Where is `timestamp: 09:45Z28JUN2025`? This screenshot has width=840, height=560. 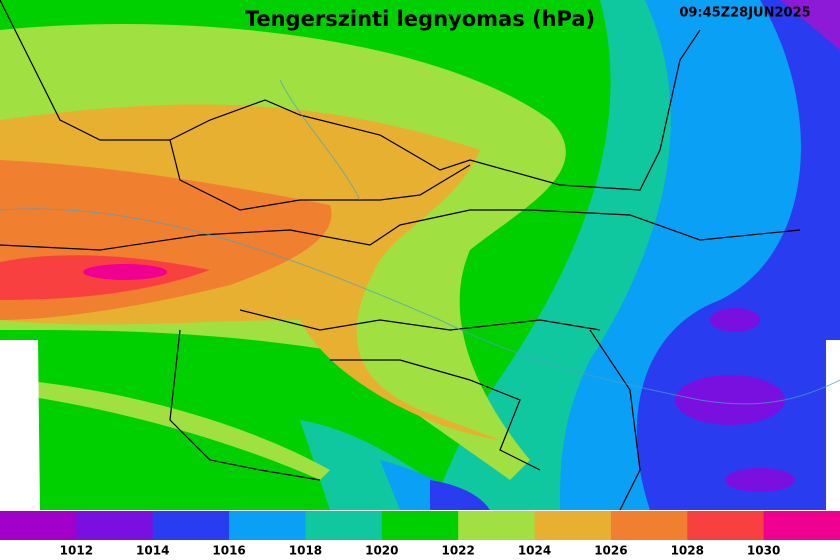 timestamp: 09:45Z28JUN2025 is located at coordinates (744, 13).